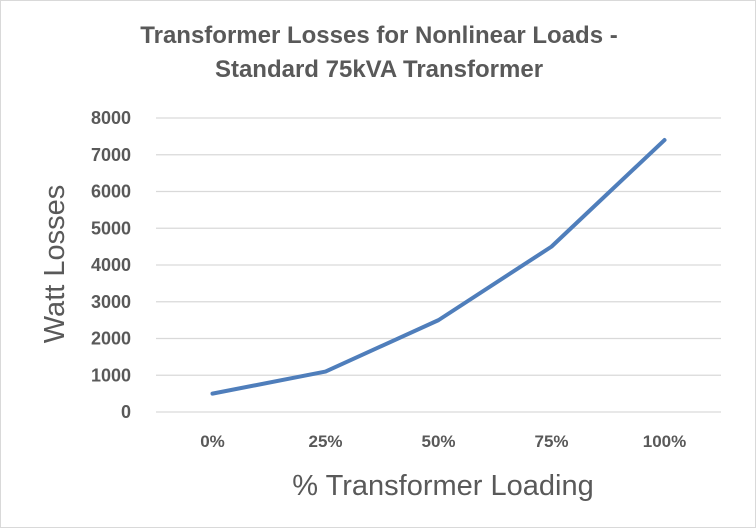 The width and height of the screenshot is (756, 529). I want to click on x-tick-labels: 0% 25% 50% 75% 100%, so click(443, 441).